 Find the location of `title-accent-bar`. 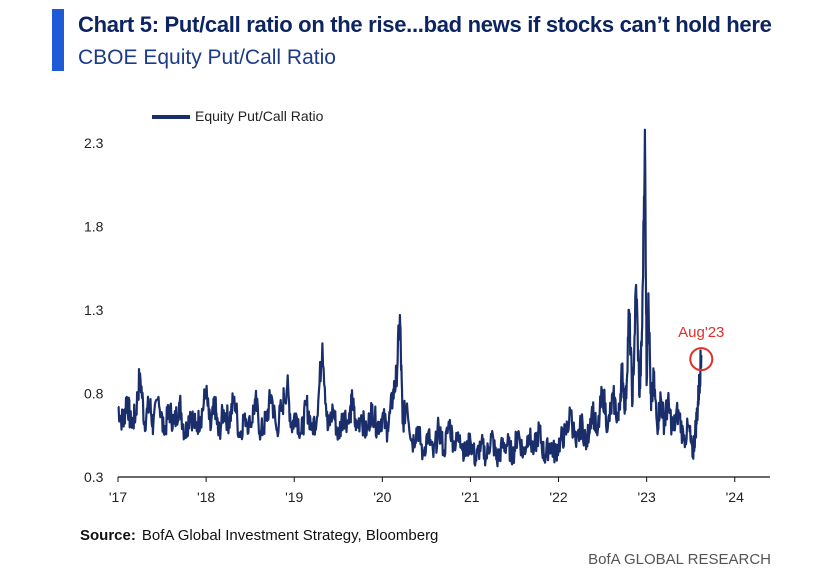

title-accent-bar is located at coordinates (58, 40).